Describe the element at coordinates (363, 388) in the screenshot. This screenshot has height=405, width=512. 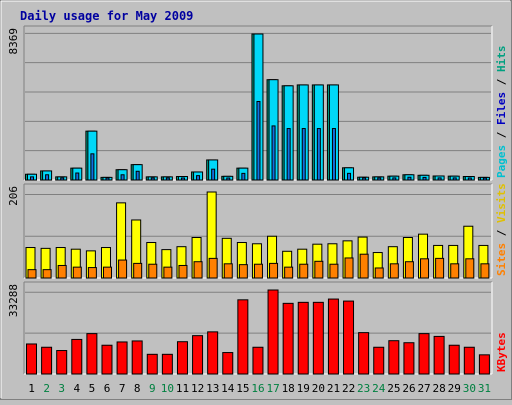
I see `x-tick-label-day-23: 23` at that location.